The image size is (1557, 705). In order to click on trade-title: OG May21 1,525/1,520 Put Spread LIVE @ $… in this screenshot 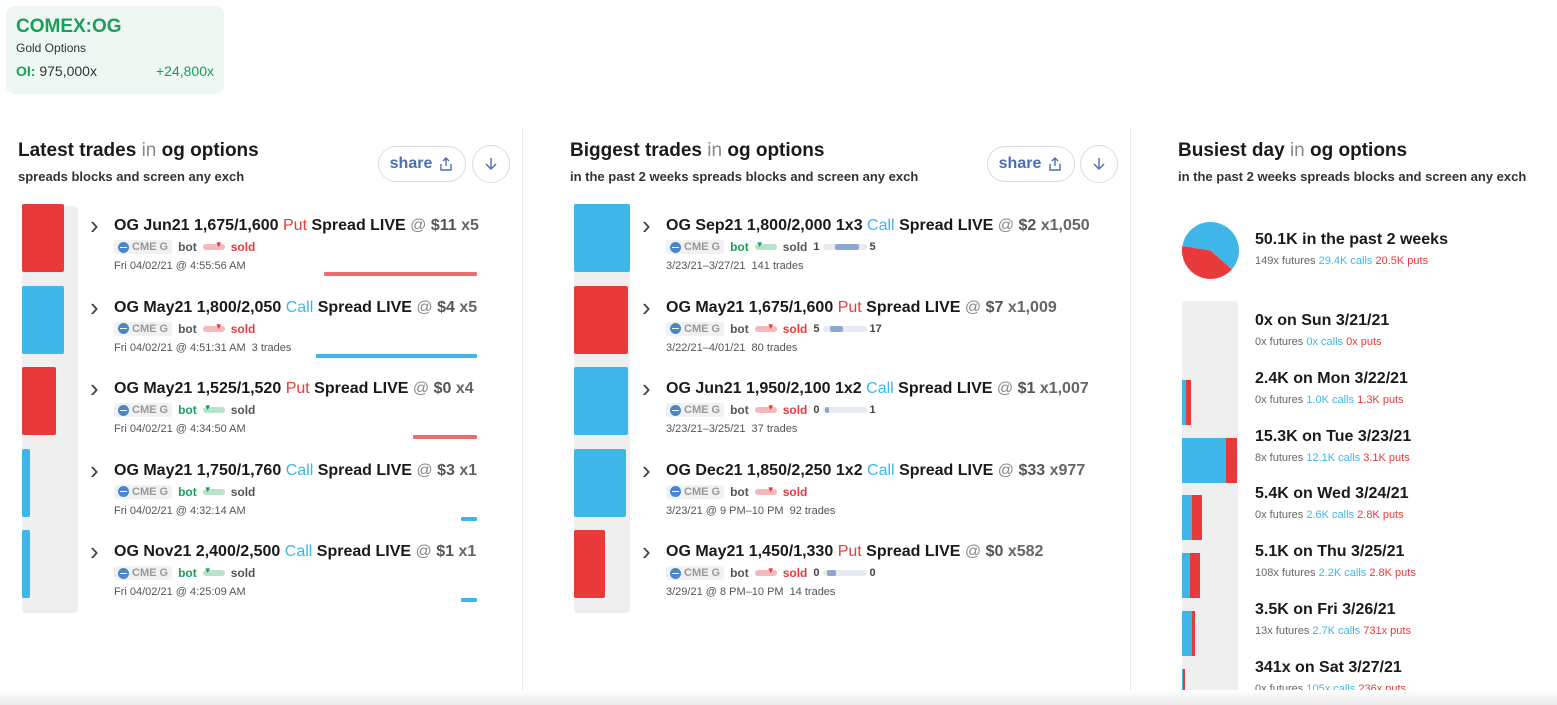, I will do `click(294, 389)`.